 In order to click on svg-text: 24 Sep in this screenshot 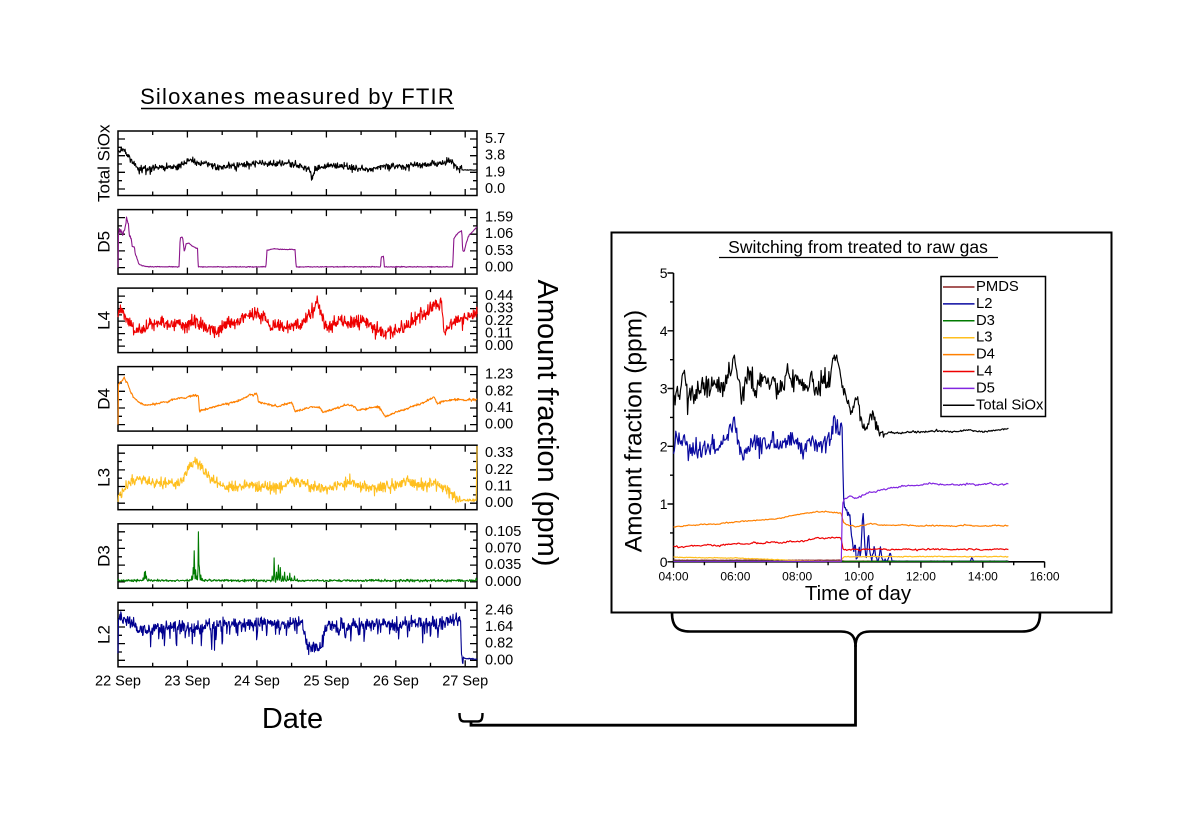, I will do `click(257, 682)`.